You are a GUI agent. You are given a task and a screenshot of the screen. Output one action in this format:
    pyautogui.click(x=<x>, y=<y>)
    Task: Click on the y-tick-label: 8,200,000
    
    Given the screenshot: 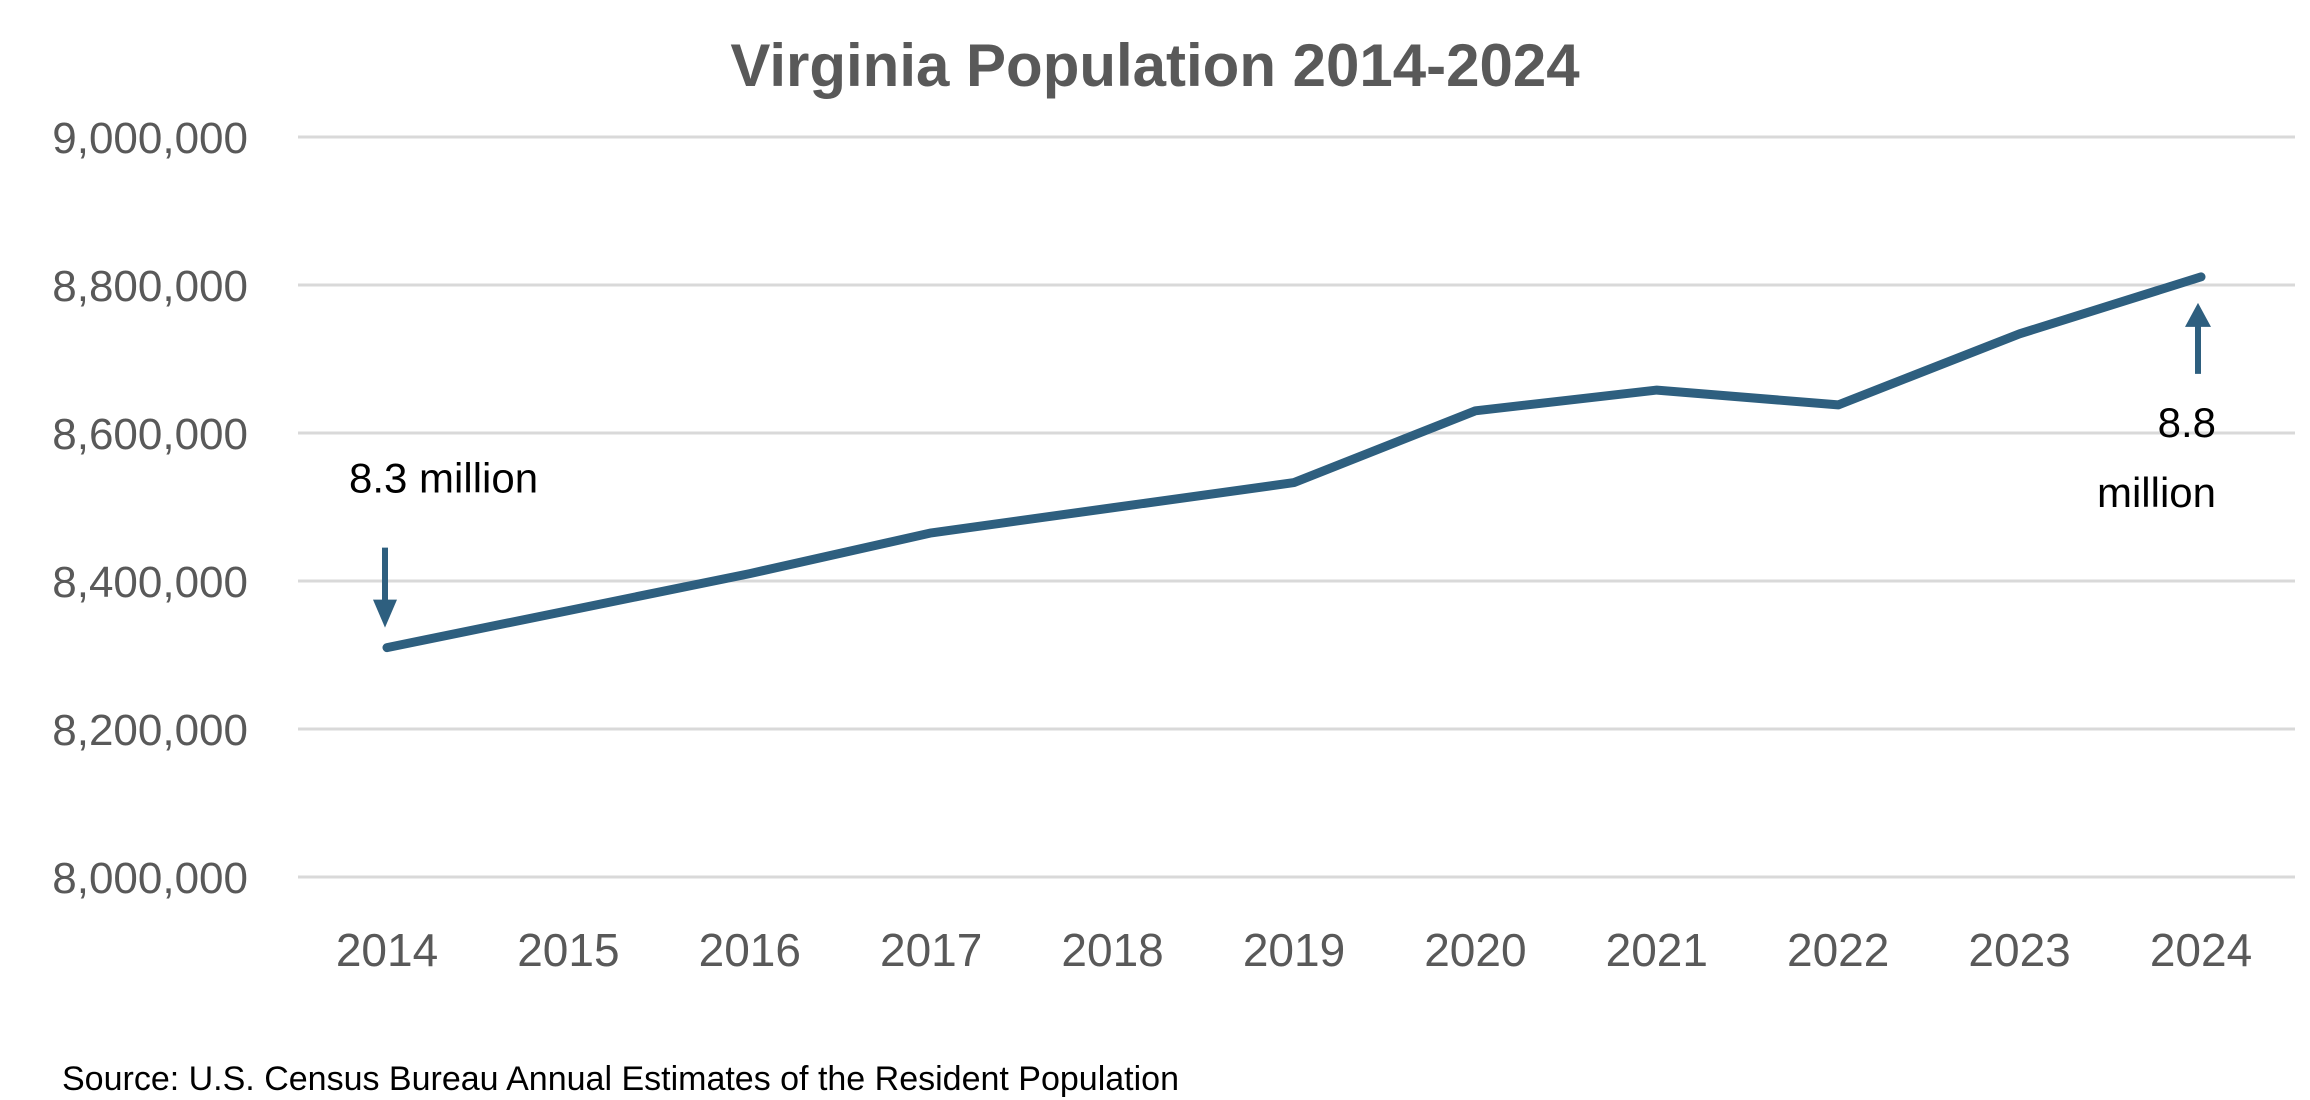 What is the action you would take?
    pyautogui.click(x=150, y=730)
    